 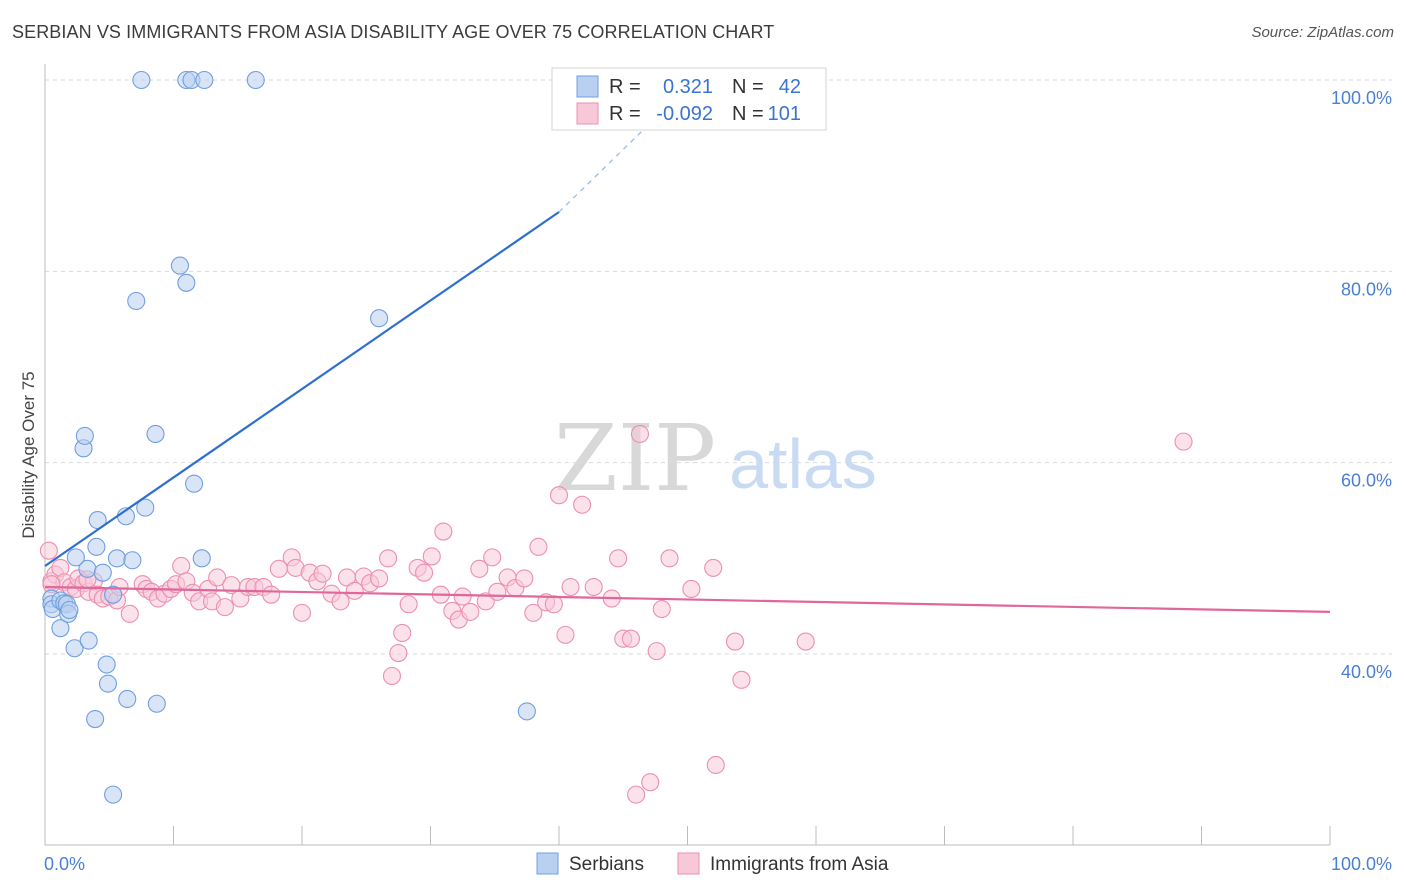 What do you see at coordinates (748, 114) in the screenshot?
I see `legend-n-label-2: N =` at bounding box center [748, 114].